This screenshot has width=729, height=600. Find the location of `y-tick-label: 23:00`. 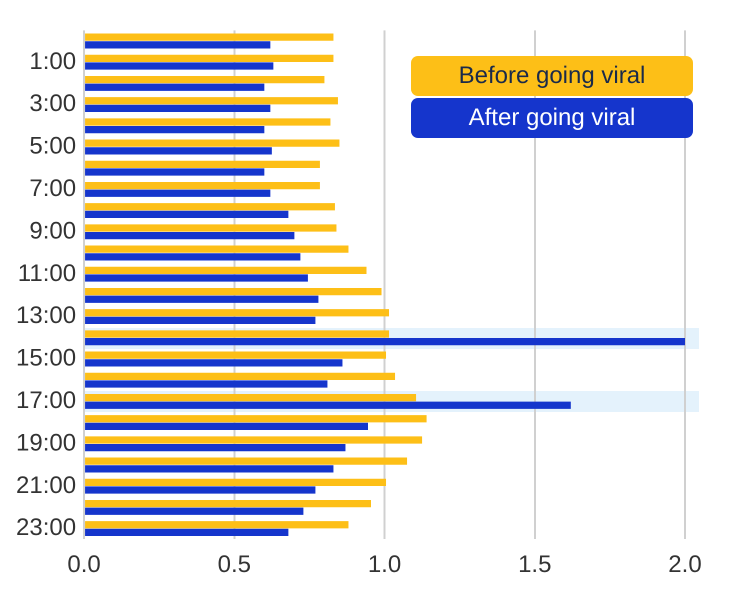

y-tick-label: 23:00 is located at coordinates (46, 528).